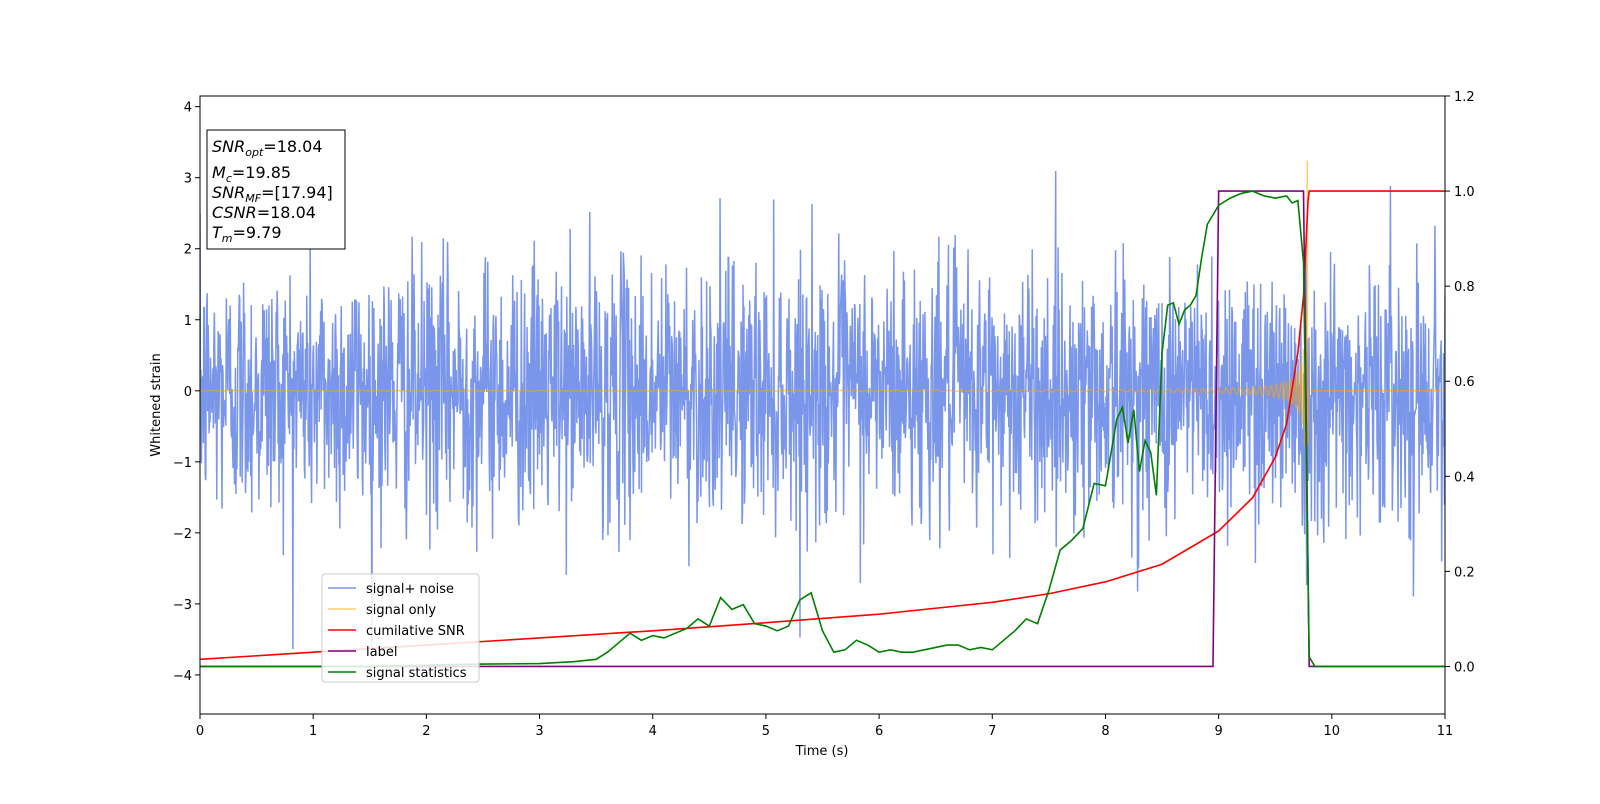 This screenshot has width=1600, height=804. Describe the element at coordinates (539, 731) in the screenshot. I see `x-tick-label: 3` at that location.